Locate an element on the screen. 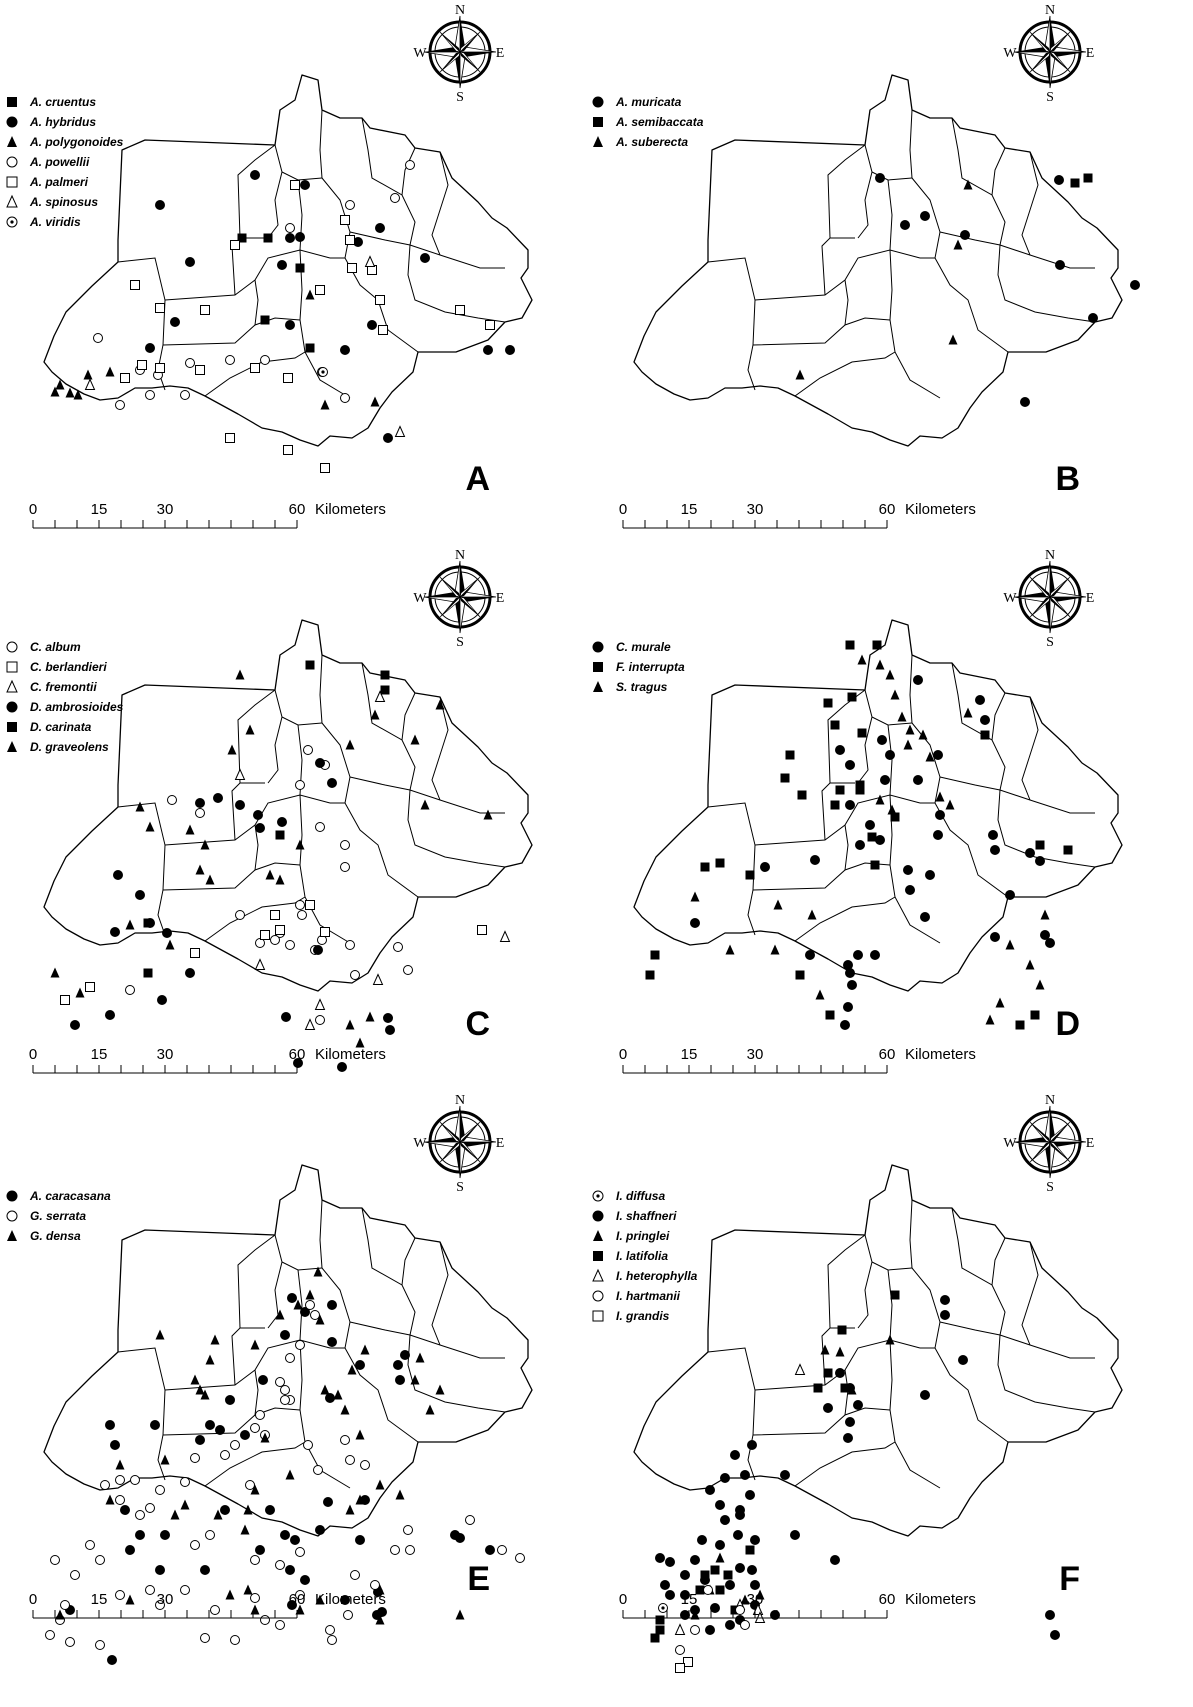 The height and width of the screenshot is (1707, 1193). legend-label: I. pringlei is located at coordinates (643, 1236).